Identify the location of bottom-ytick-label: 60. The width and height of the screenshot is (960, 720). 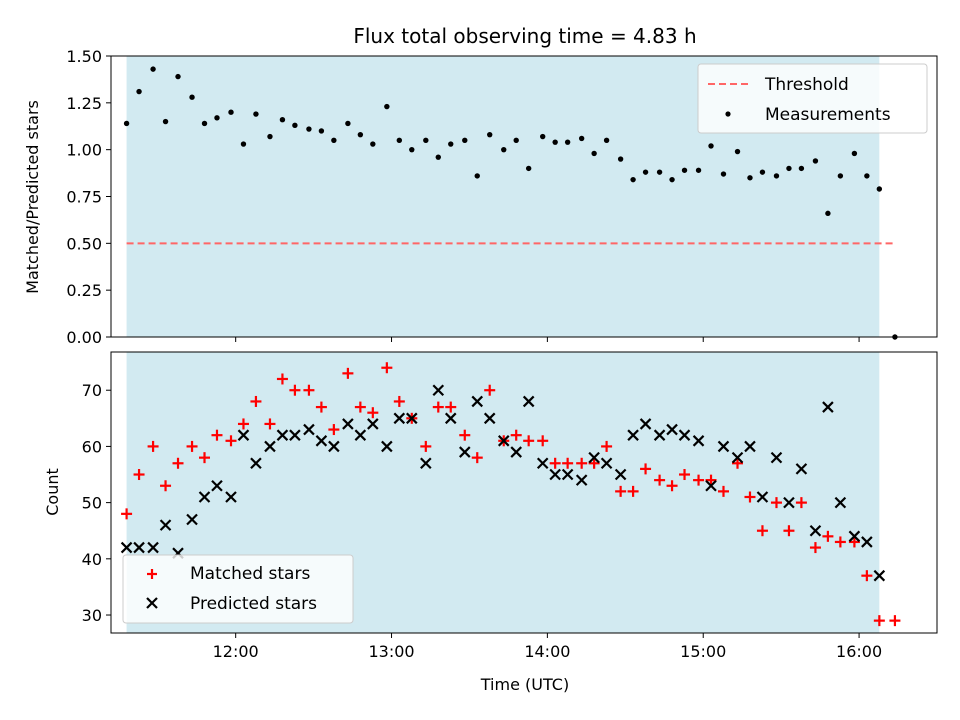
(92, 446).